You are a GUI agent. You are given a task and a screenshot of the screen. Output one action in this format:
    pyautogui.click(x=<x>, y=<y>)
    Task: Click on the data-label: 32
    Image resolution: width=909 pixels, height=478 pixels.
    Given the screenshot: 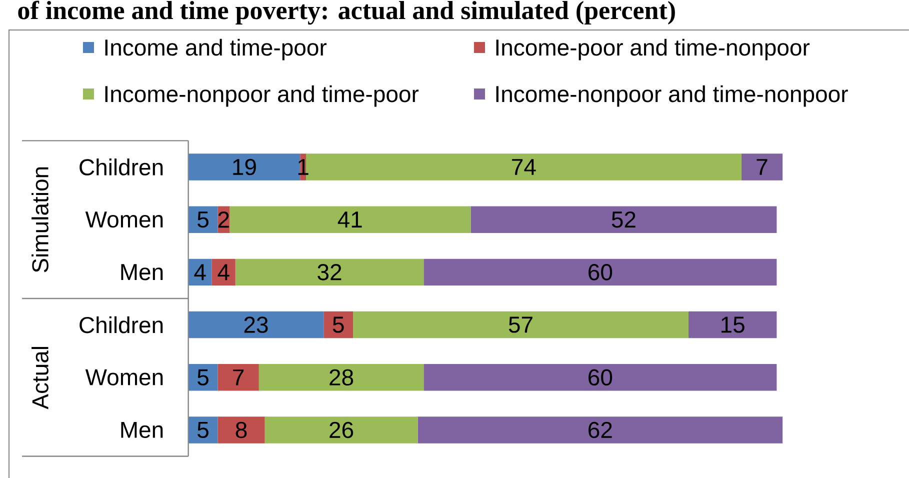 What is the action you would take?
    pyautogui.click(x=330, y=272)
    